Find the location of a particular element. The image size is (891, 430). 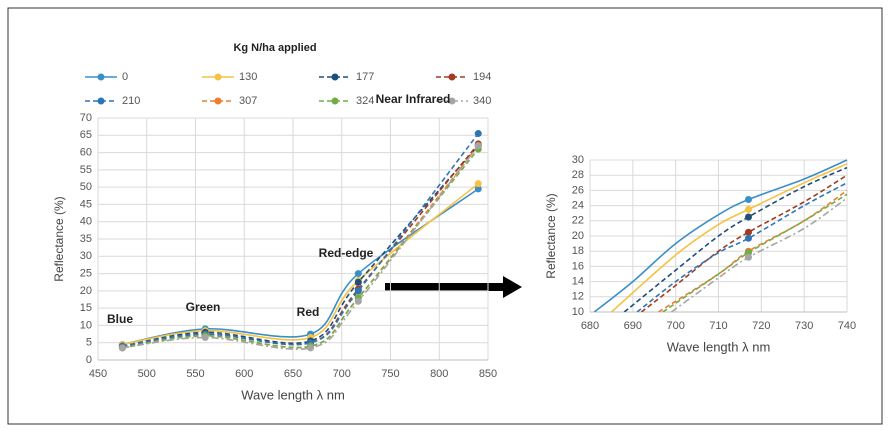

y-tick-label: 65 is located at coordinates (86, 135).